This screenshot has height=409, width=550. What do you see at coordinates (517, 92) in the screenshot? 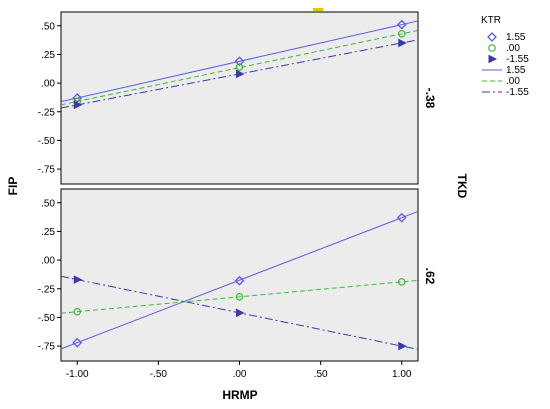
I see `legend-label-6: -1.55` at bounding box center [517, 92].